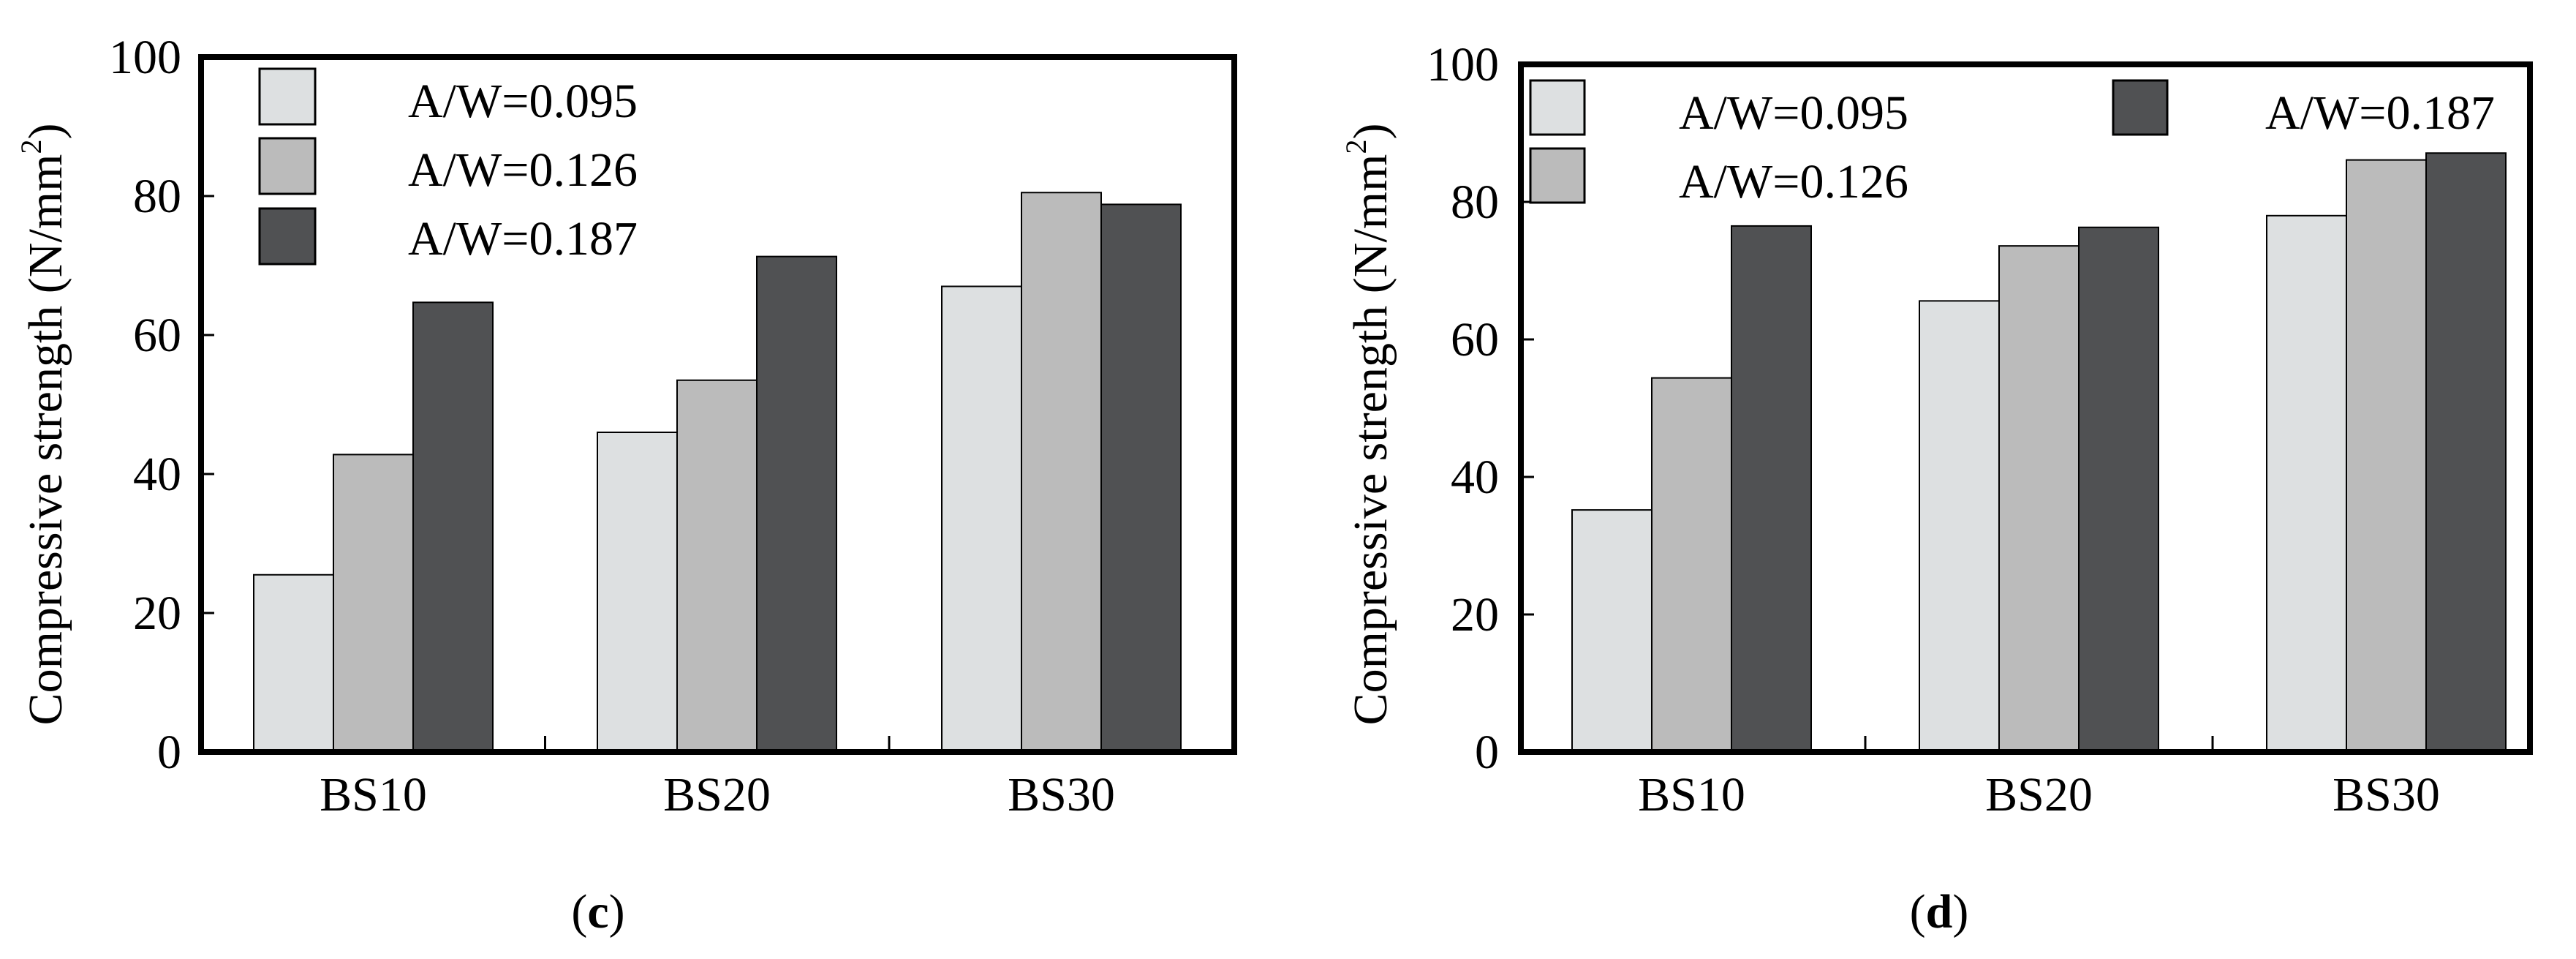 The width and height of the screenshot is (2576, 959). I want to click on panel-label: (c), so click(597, 912).